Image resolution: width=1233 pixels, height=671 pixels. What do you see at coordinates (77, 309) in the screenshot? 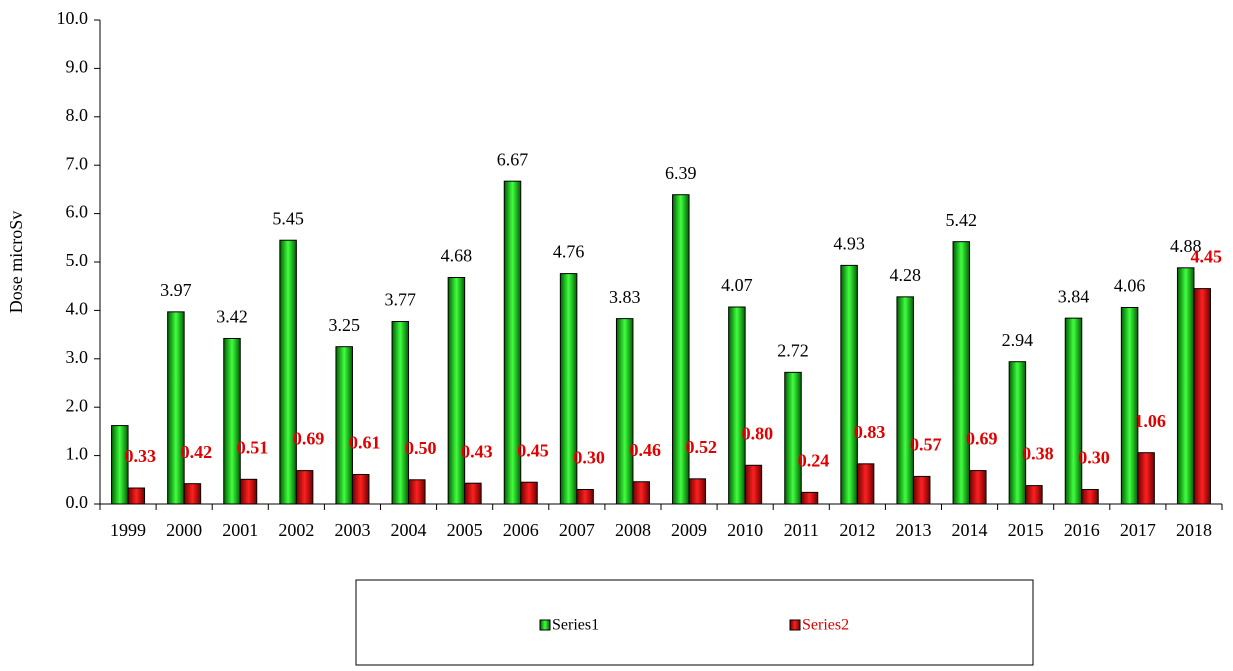
I see `y-tick-label: 4.0` at bounding box center [77, 309].